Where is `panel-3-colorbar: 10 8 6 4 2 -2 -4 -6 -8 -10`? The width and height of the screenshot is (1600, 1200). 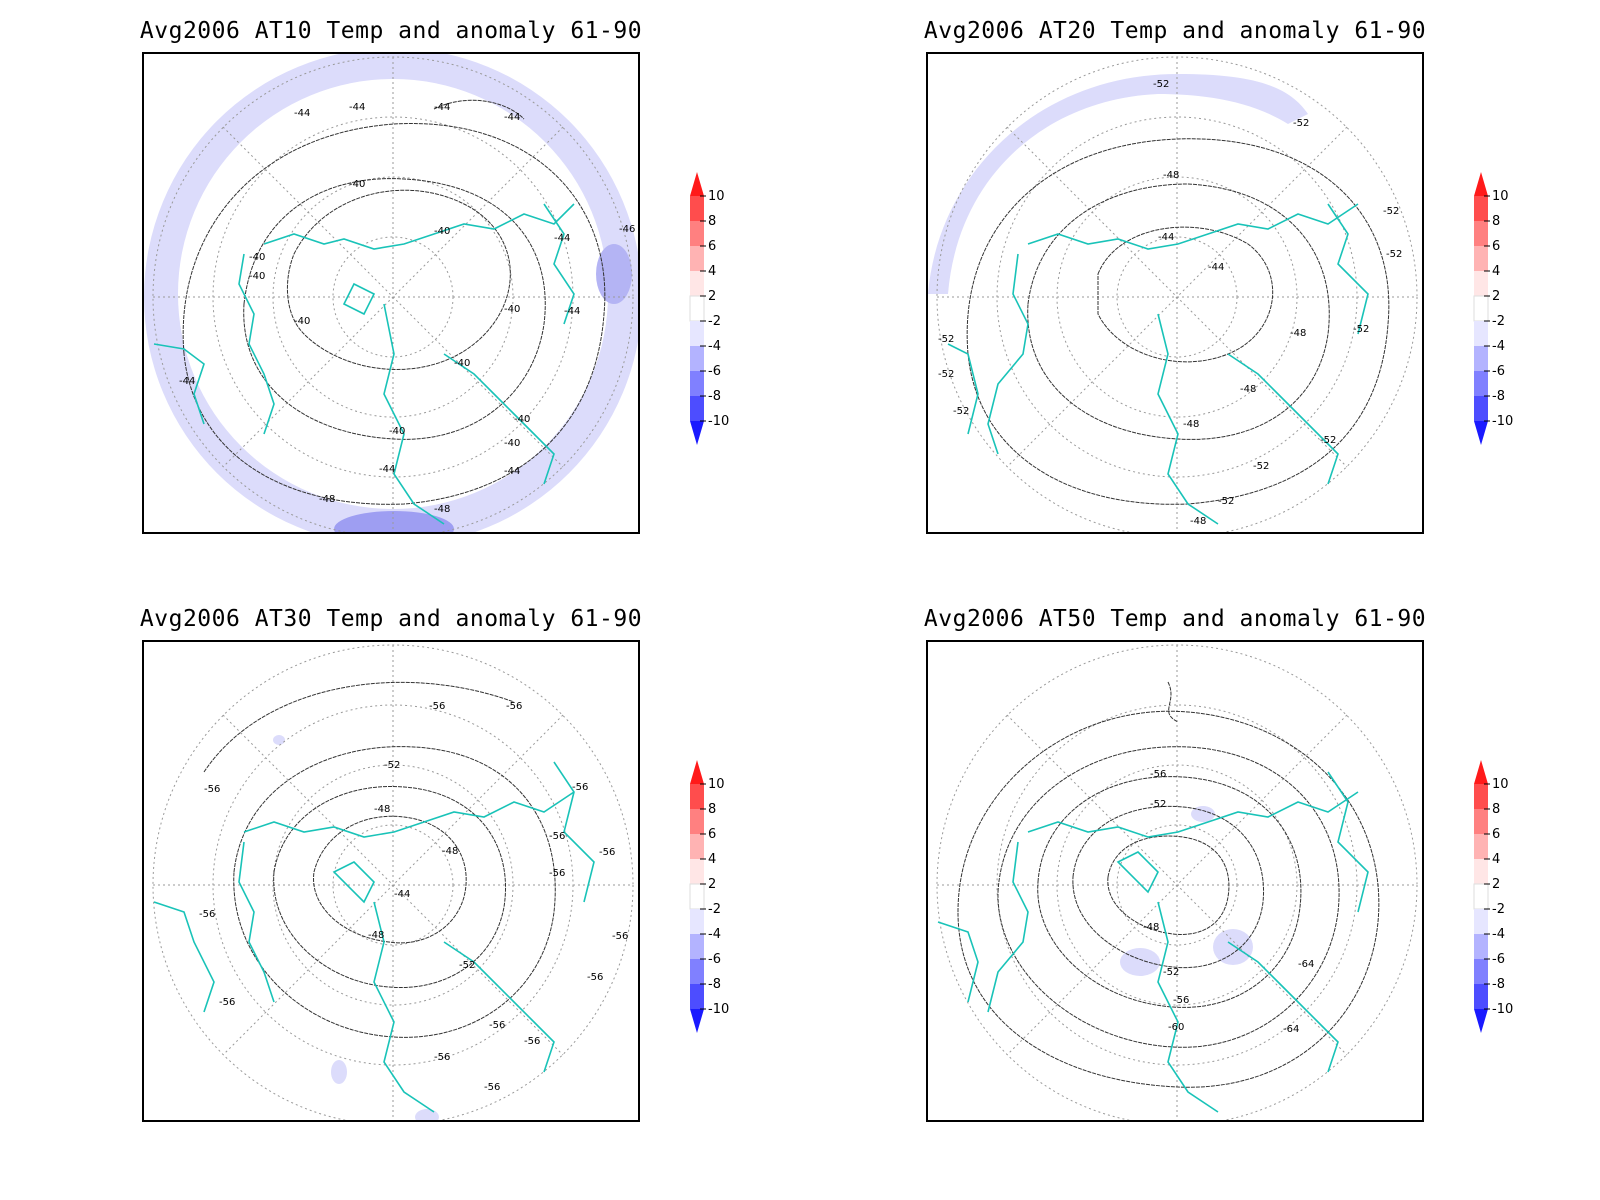
panel-3-colorbar: 10 8 6 4 2 -2 -4 -6 -8 -10 is located at coordinates (718, 901).